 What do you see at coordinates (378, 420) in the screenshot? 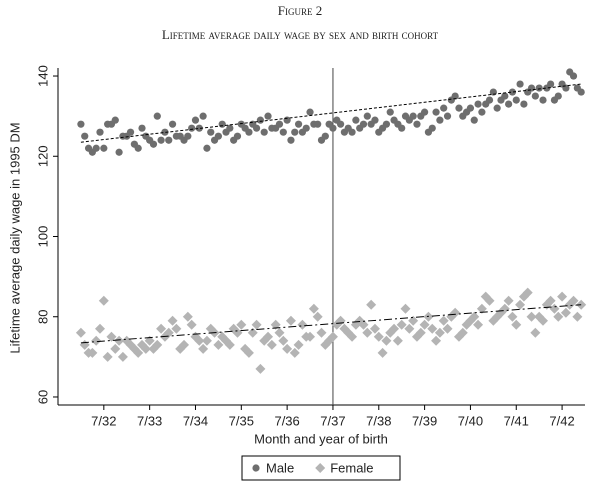
I see `x-tick-label: 7/38` at bounding box center [378, 420].